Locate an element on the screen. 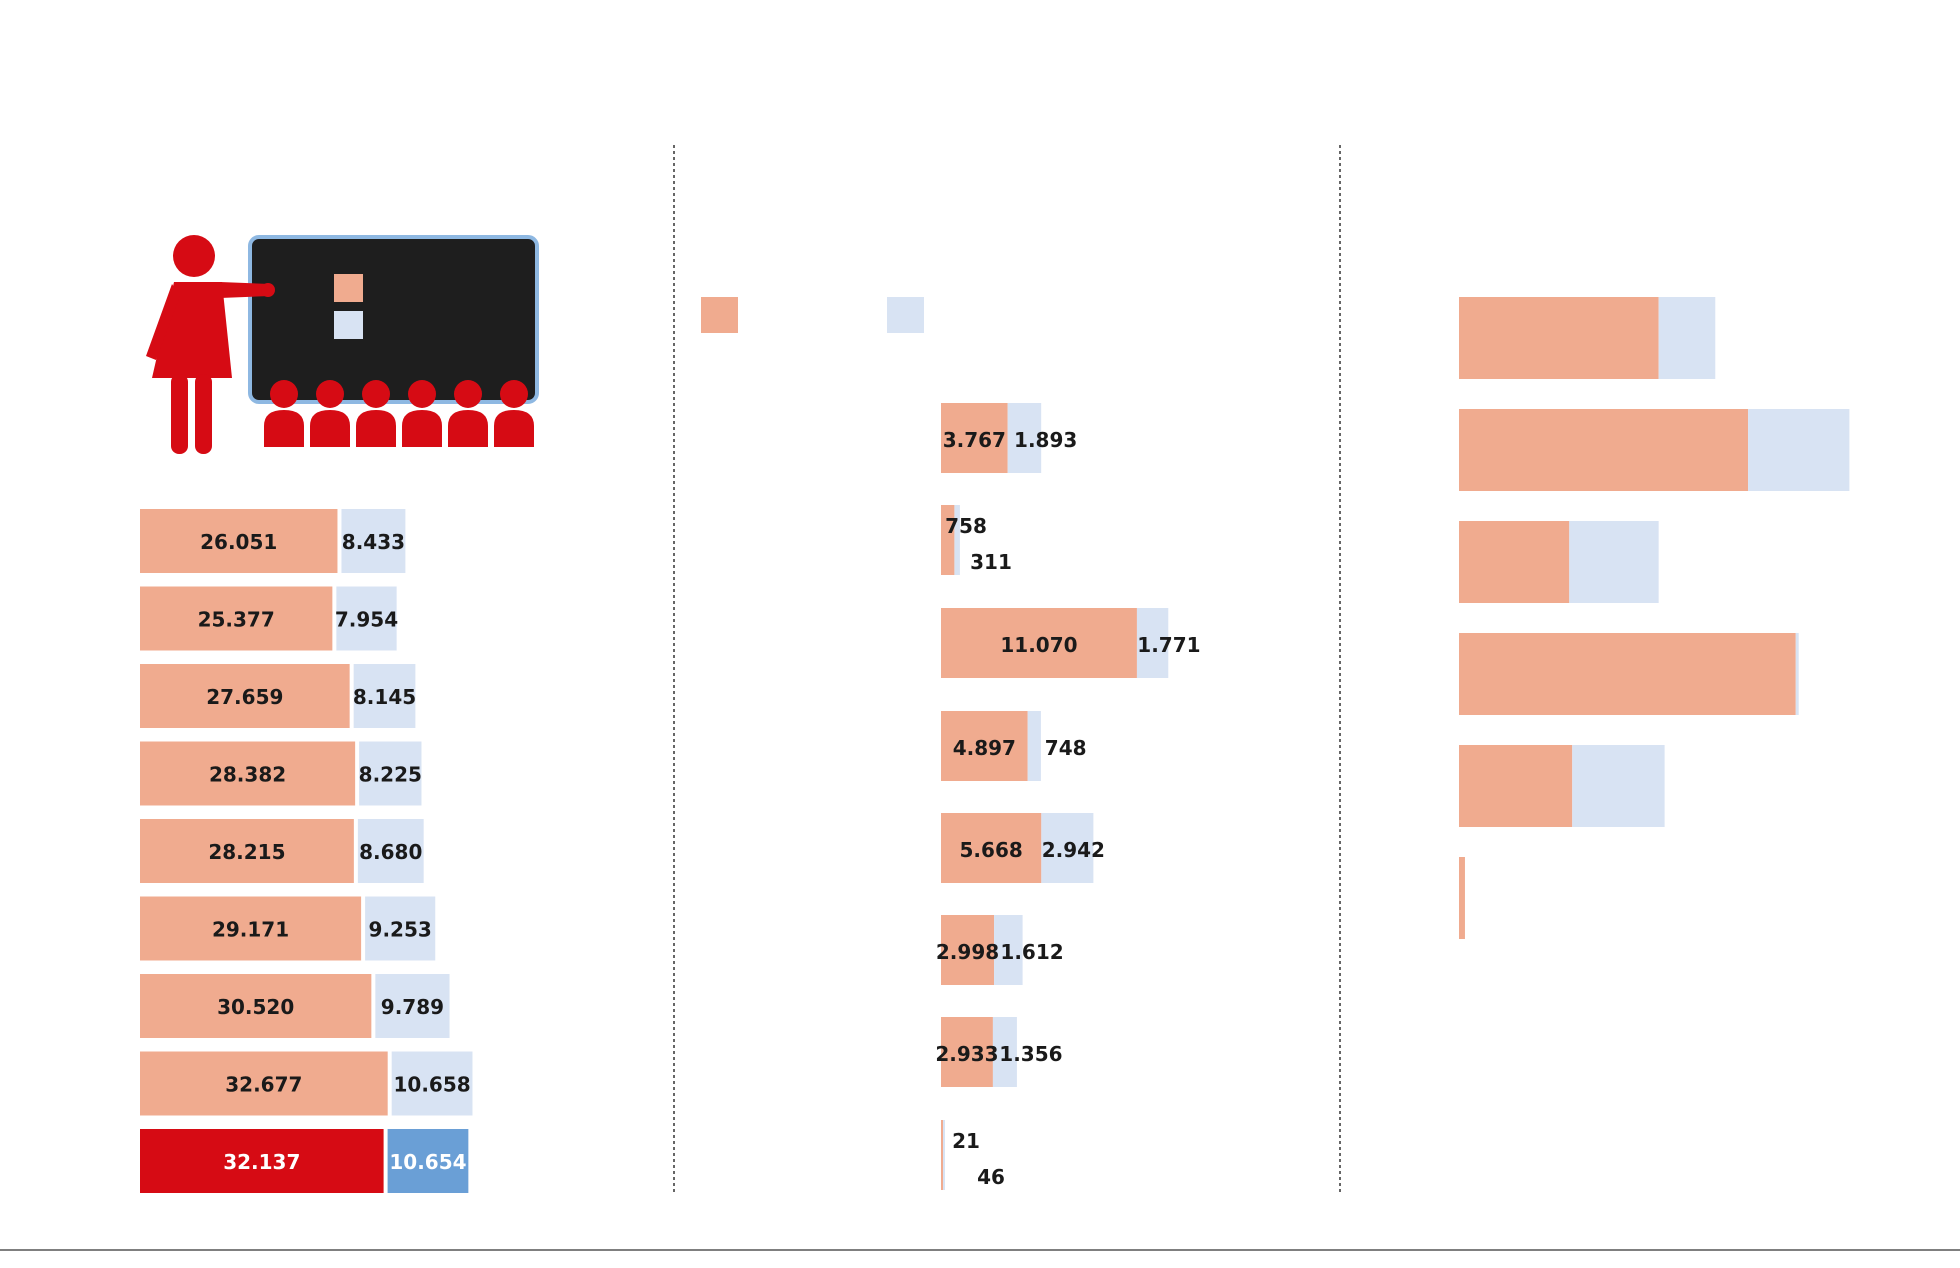  data-label: 2.942 is located at coordinates (1073, 850).